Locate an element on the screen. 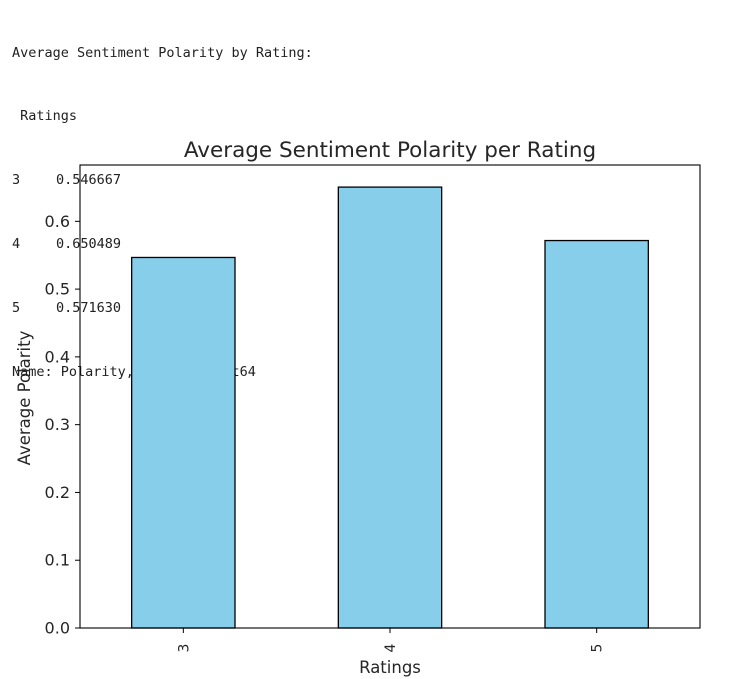  series-row: 4 0.650489 is located at coordinates (162, 244).